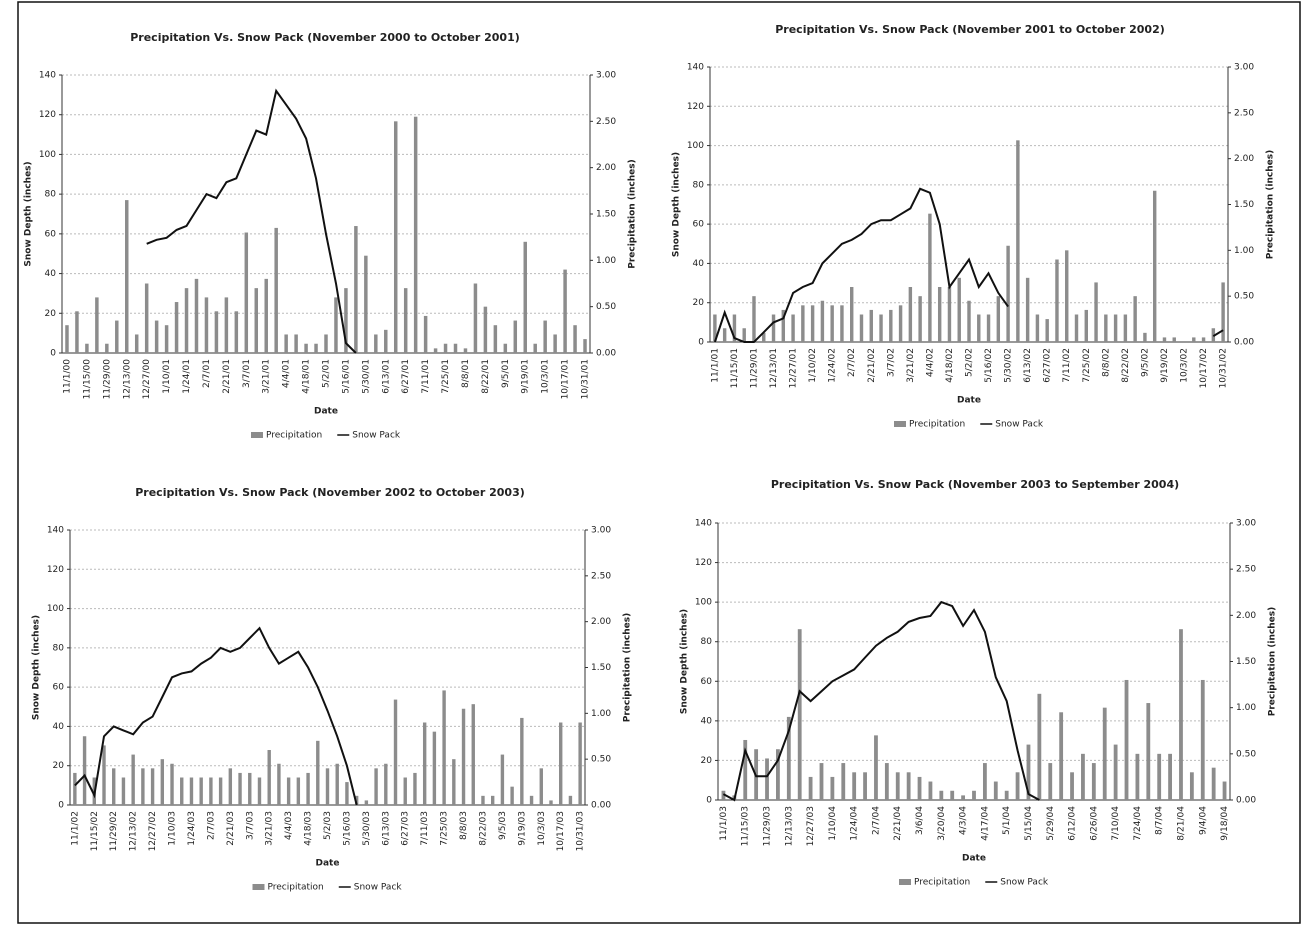  I want to click on x-tick-label: 10/17/03, so click(561, 831).